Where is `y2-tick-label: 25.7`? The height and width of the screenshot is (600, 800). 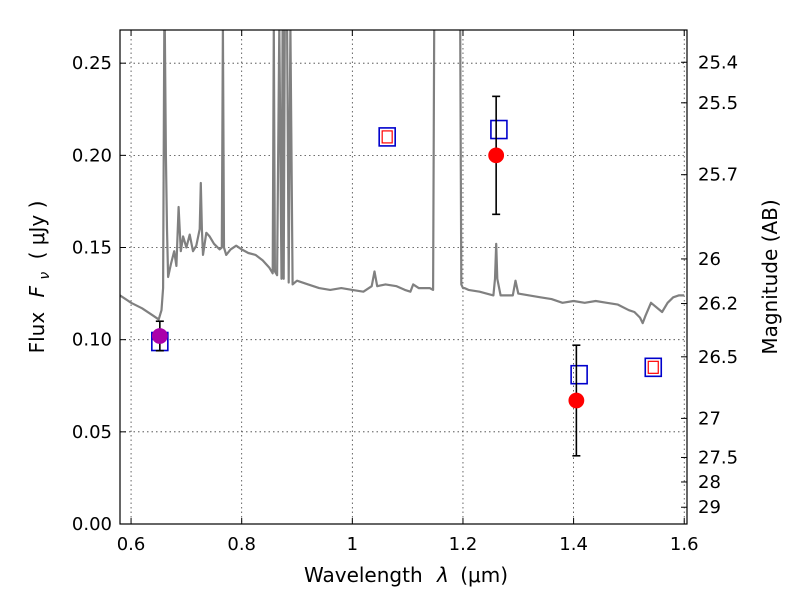 y2-tick-label: 25.7 is located at coordinates (718, 175).